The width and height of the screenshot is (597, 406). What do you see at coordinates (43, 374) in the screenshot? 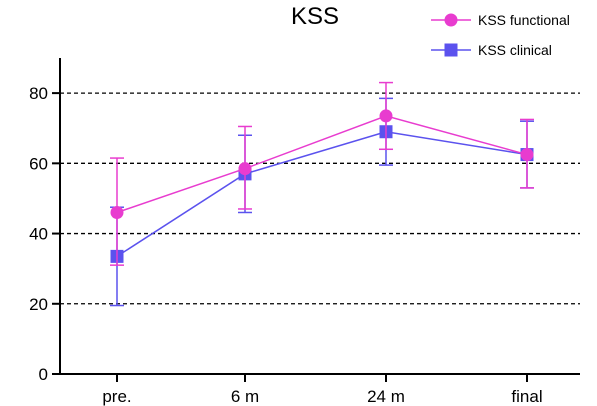
I see `y-tick-label-0: 0` at bounding box center [43, 374].